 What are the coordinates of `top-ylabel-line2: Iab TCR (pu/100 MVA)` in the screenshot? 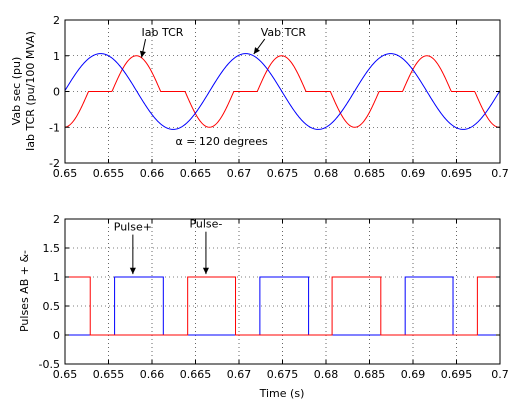 It's located at (30, 91).